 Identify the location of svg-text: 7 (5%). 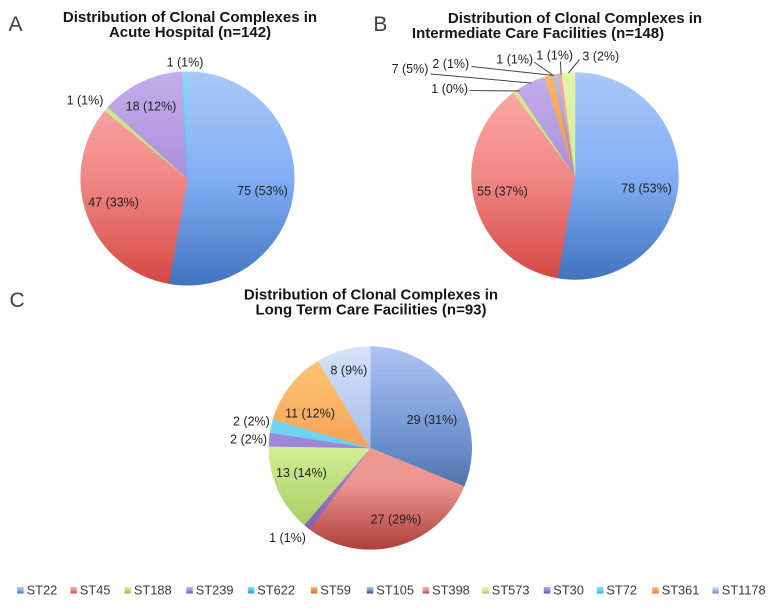
(410, 69).